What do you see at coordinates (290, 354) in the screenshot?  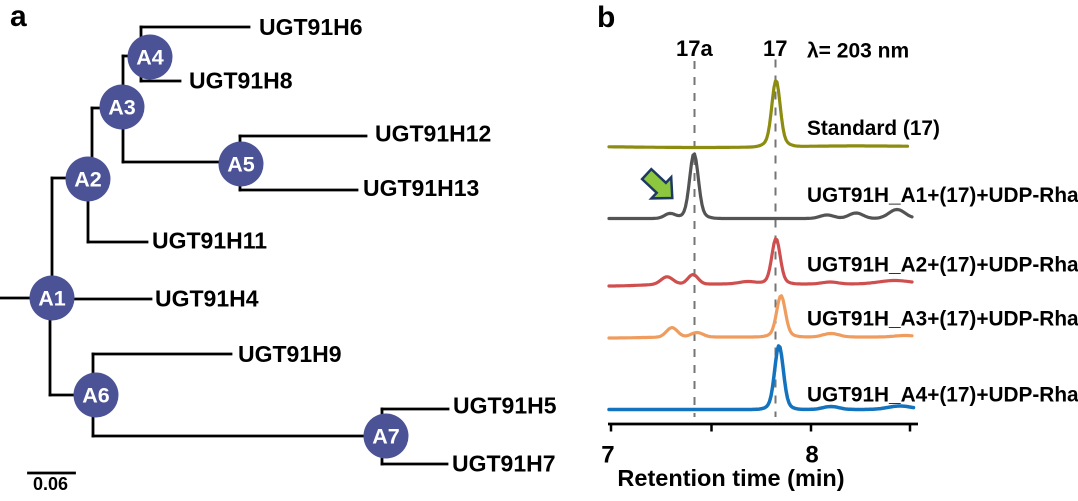 I see `svg-text: UGT91H9` at bounding box center [290, 354].